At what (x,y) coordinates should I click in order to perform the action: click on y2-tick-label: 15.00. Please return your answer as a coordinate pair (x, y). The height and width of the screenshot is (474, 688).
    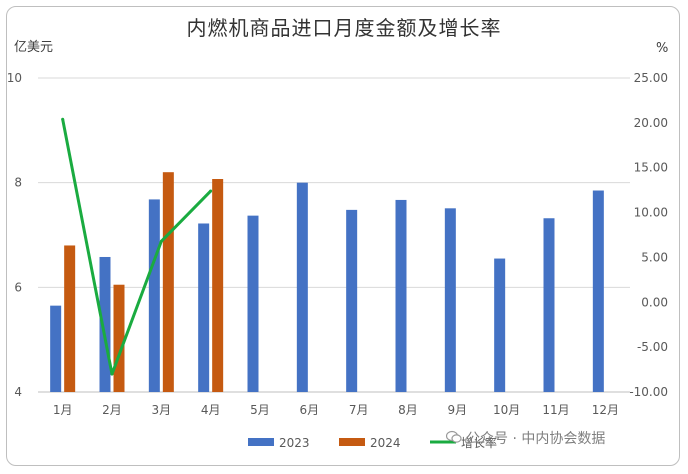
    Looking at the image, I should click on (651, 168).